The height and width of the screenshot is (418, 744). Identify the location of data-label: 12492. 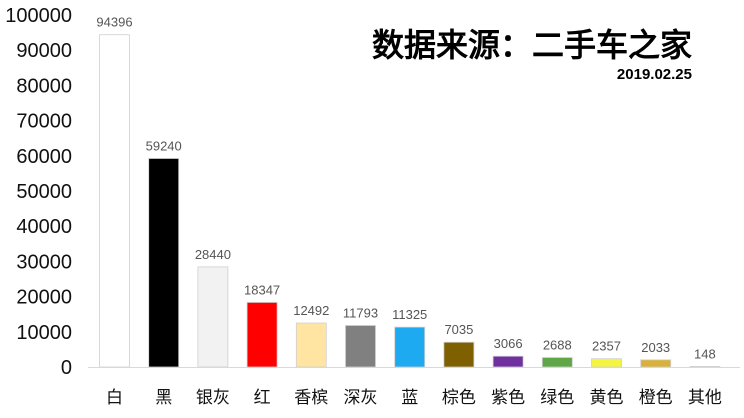
(311, 310).